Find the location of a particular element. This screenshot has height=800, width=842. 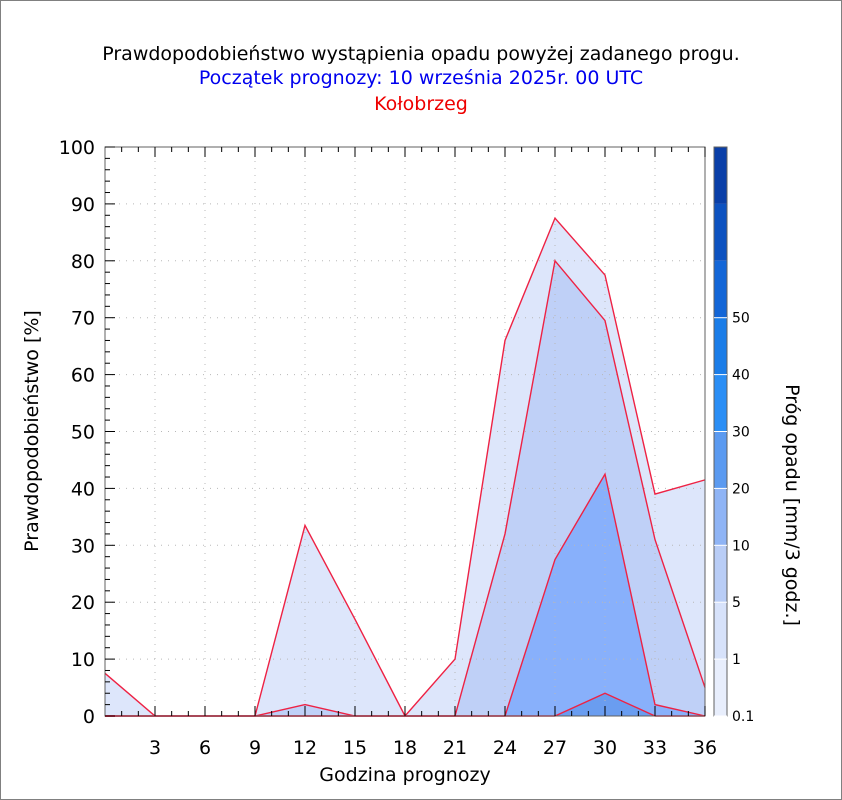

y-axis-label: Prawdopodobieństwo [%] is located at coordinates (32, 431).